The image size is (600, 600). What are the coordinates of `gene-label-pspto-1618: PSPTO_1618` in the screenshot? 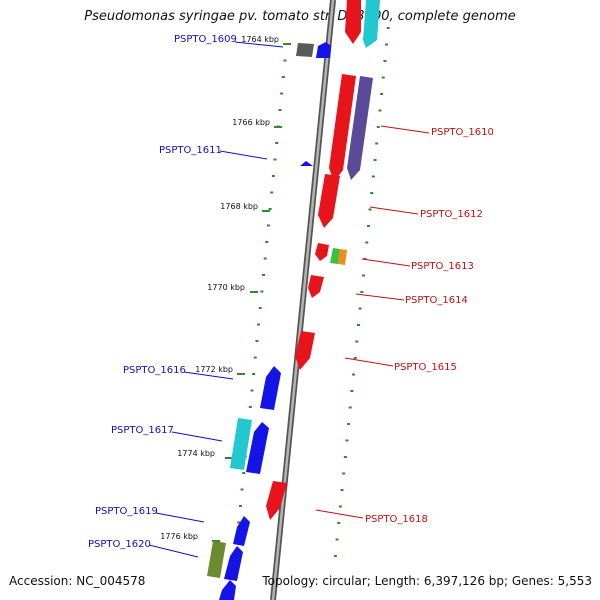 It's located at (396, 519).